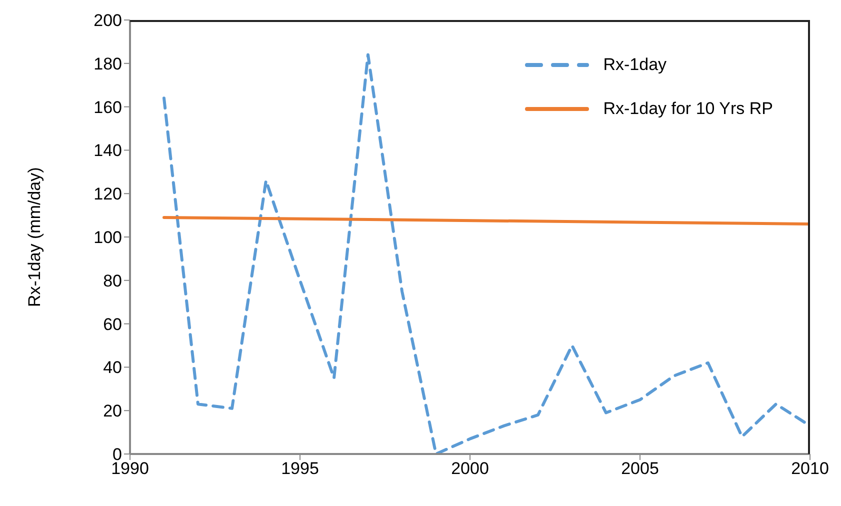 The image size is (841, 506). Describe the element at coordinates (108, 107) in the screenshot. I see `y-tick-label: 160` at that location.